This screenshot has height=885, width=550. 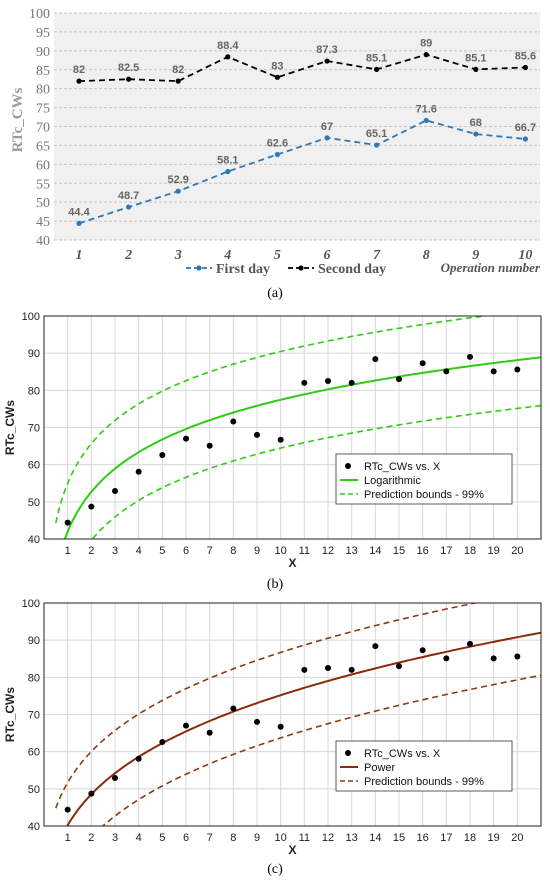 What do you see at coordinates (376, 134) in the screenshot?
I see `data-label: 65.1` at bounding box center [376, 134].